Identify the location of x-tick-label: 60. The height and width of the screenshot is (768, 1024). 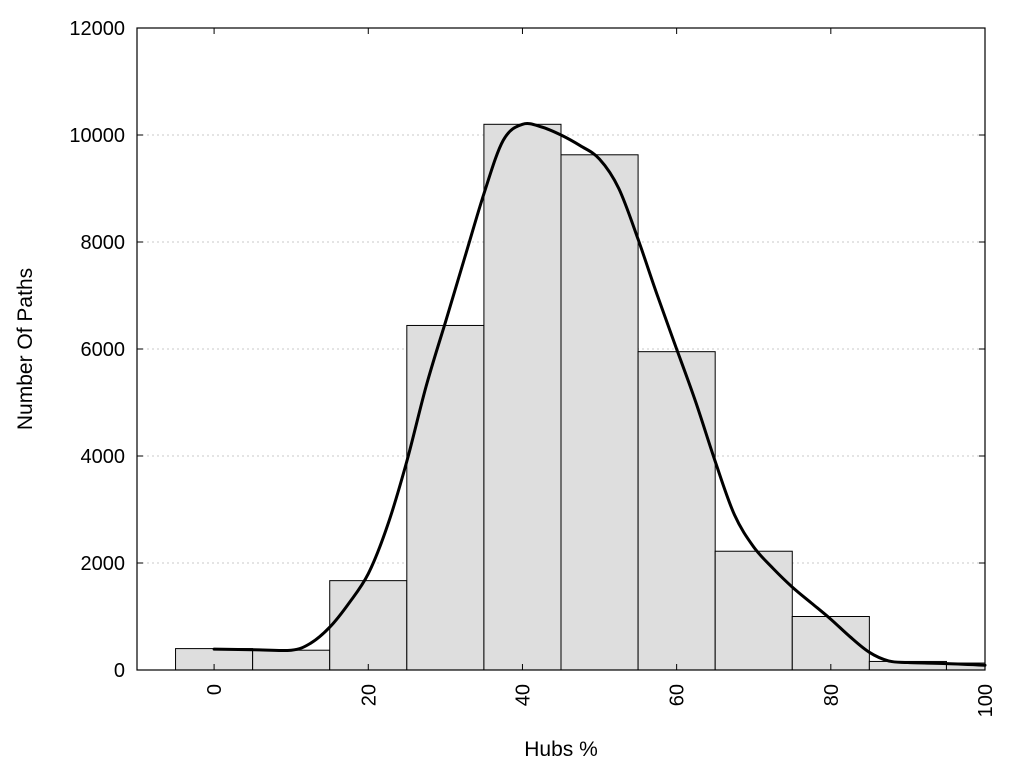
(678, 695).